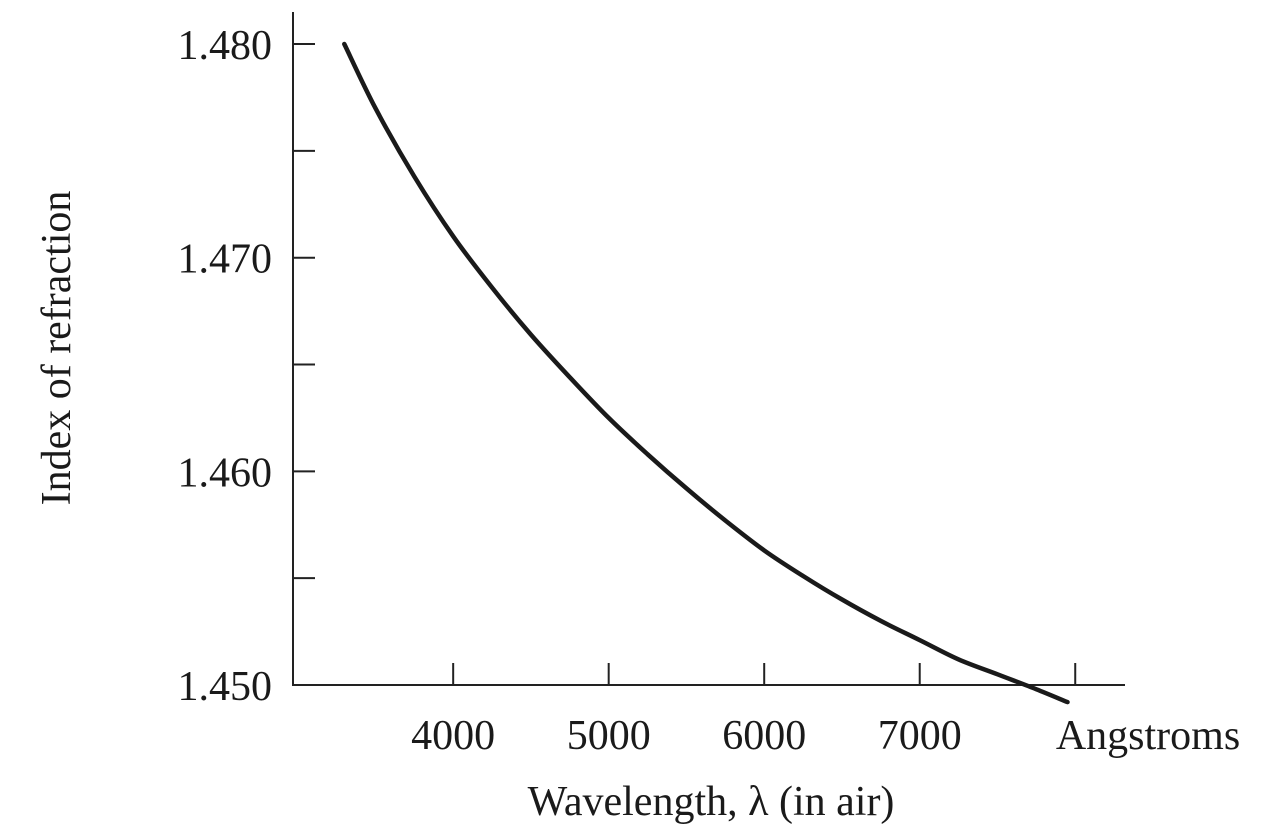 The height and width of the screenshot is (832, 1279). Describe the element at coordinates (711, 802) in the screenshot. I see `x-axis-title: Wavelength, λ (in air)` at that location.